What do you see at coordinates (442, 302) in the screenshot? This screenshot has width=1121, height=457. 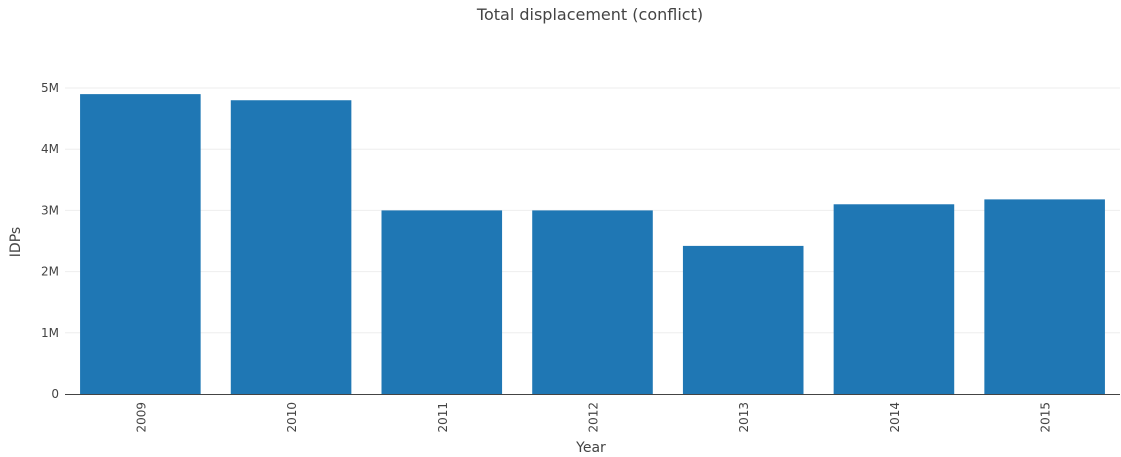 I see `bar-2011` at bounding box center [442, 302].